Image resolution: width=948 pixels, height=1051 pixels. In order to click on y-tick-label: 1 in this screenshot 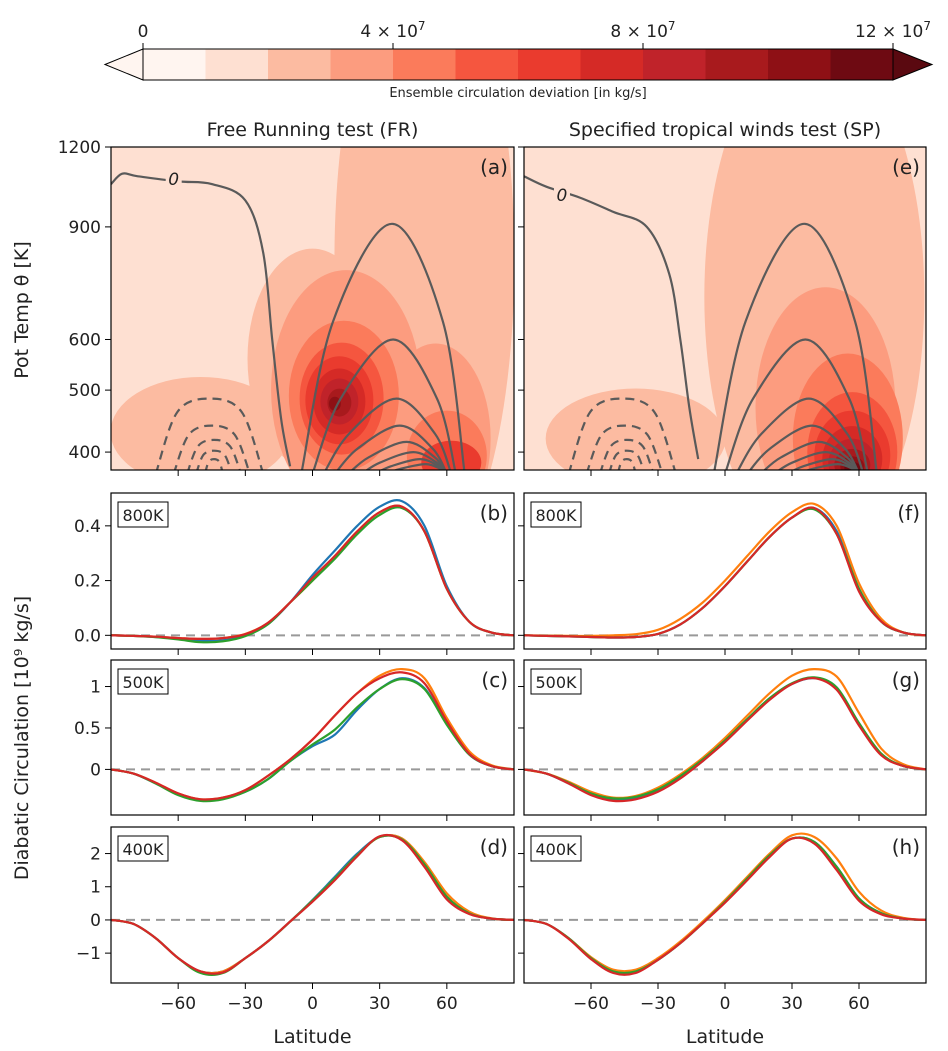, I will do `click(95, 688)`.